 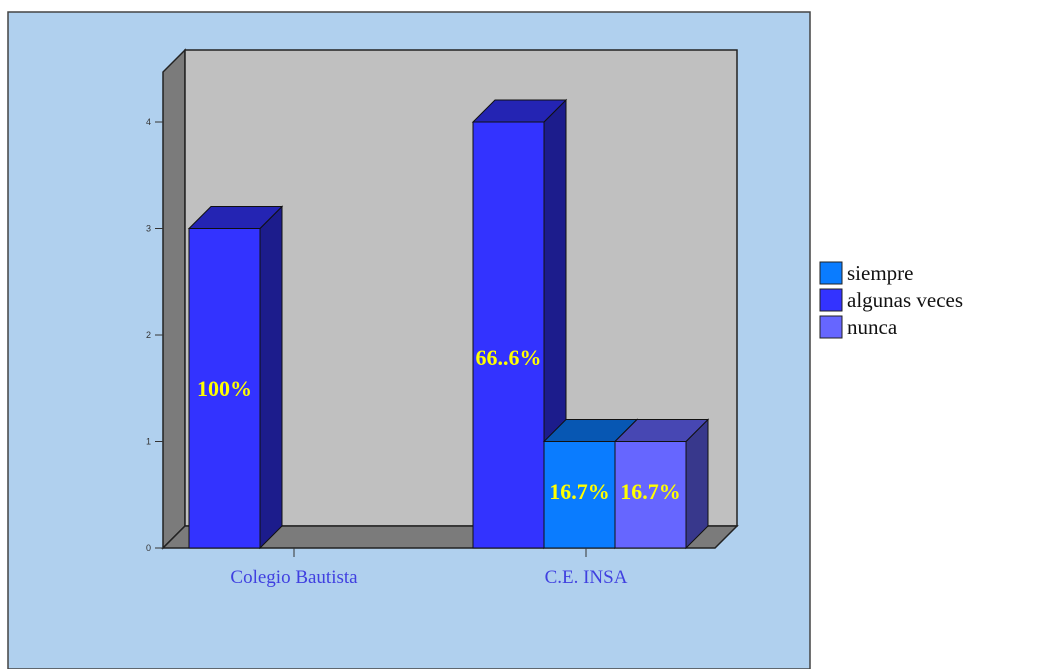 I want to click on bar: 66..6%, so click(x=519, y=324).